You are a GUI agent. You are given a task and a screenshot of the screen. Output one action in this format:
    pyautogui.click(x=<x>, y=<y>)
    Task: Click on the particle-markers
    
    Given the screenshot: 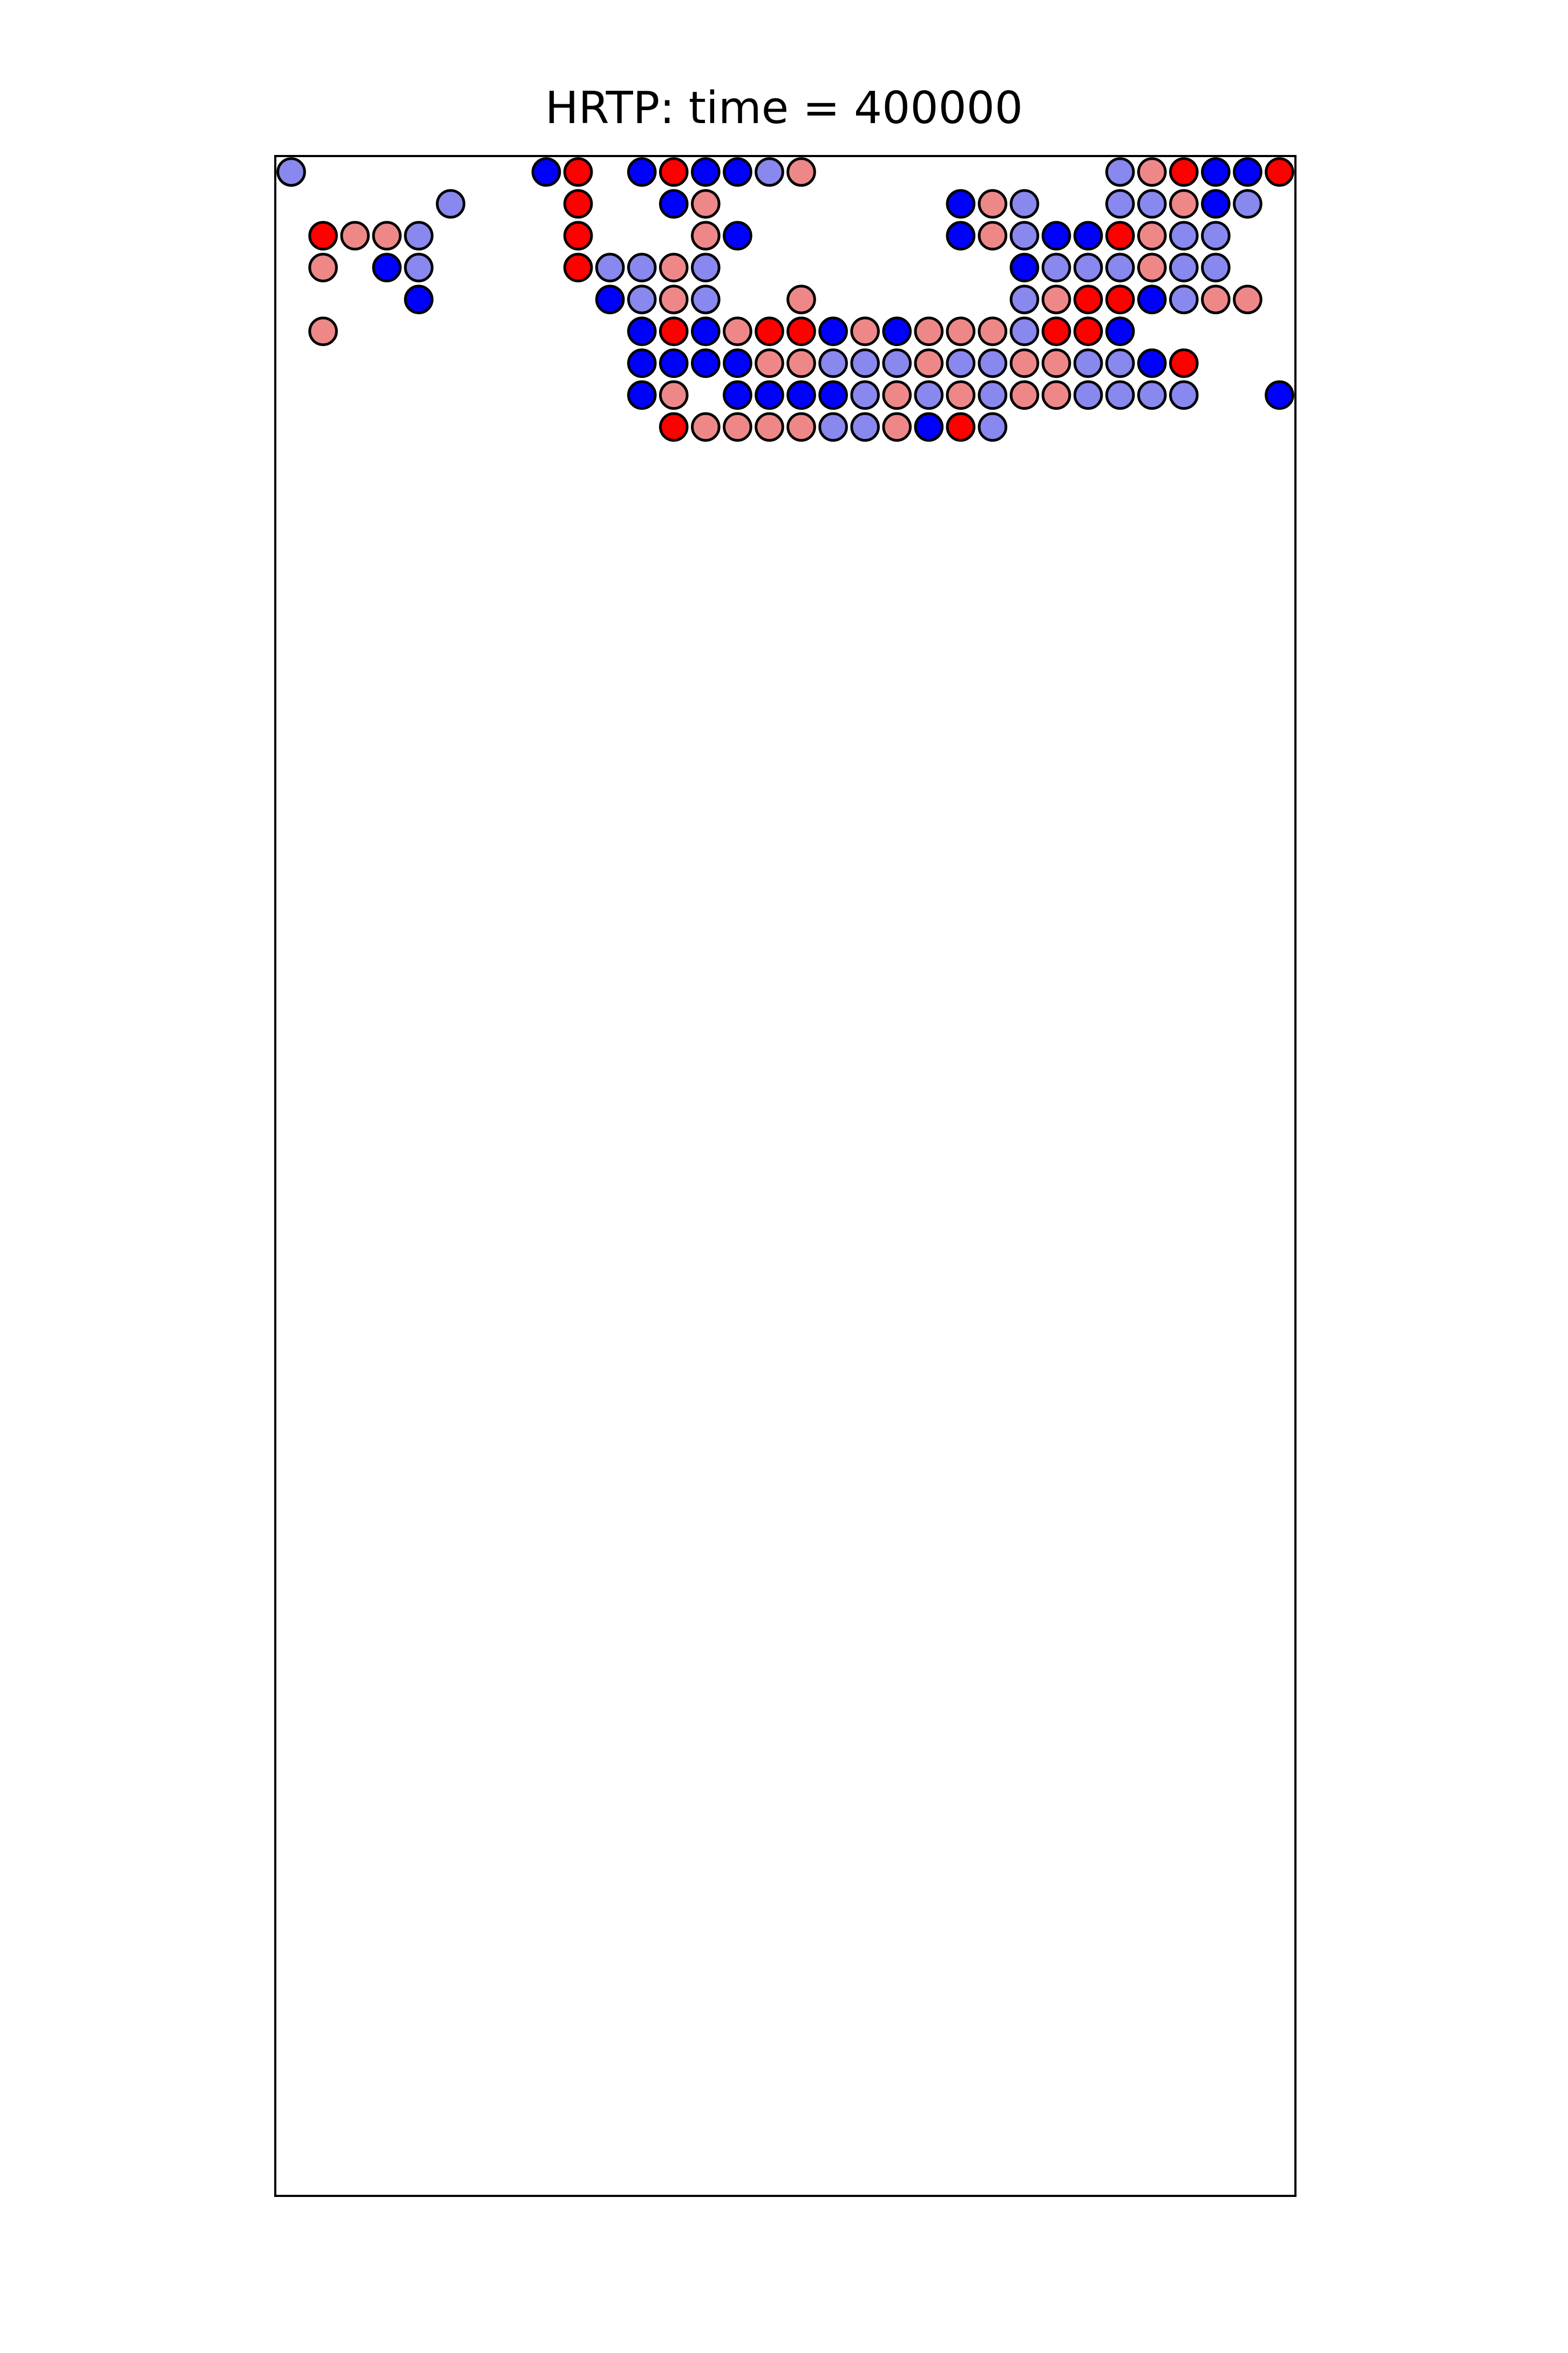 What is the action you would take?
    pyautogui.click(x=785, y=299)
    